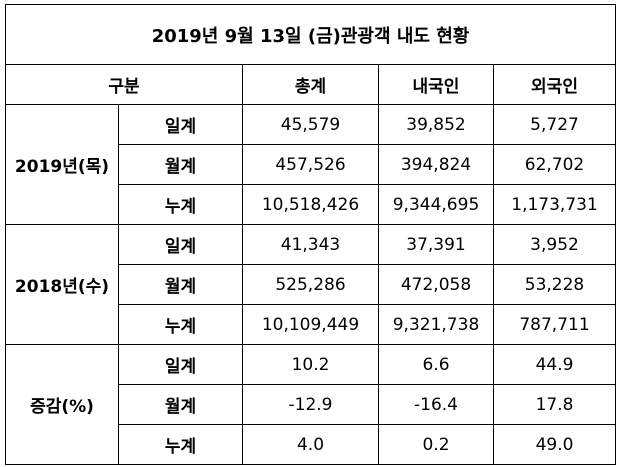 This screenshot has height=467, width=621. Describe the element at coordinates (310, 124) in the screenshot. I see `value-cell: 45,579` at that location.